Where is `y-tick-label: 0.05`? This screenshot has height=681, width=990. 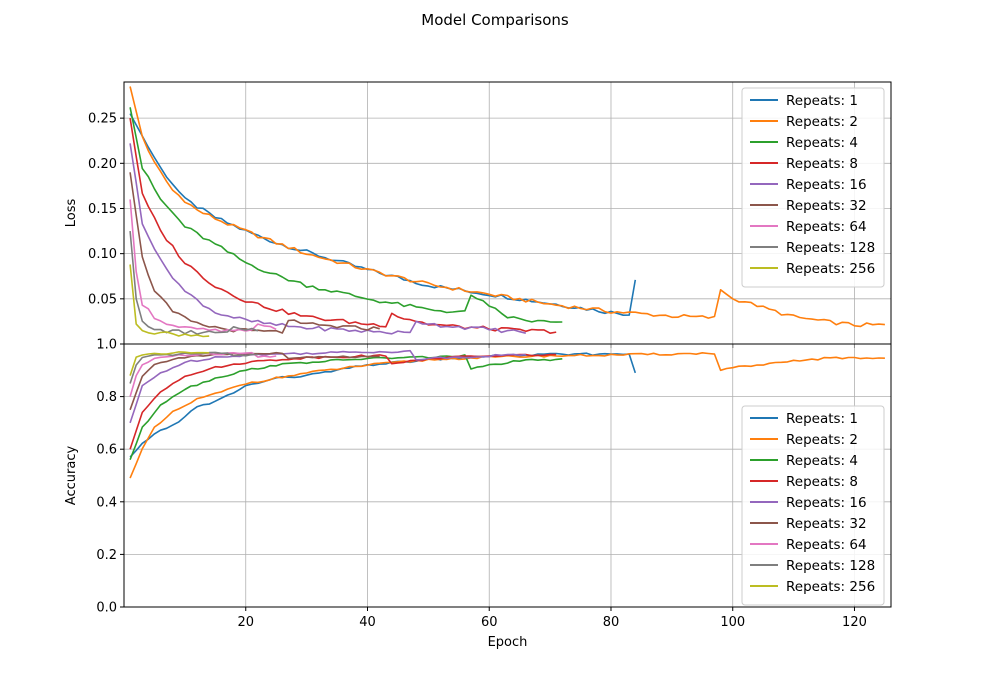
y-tick-label: 0.05 is located at coordinates (102, 299).